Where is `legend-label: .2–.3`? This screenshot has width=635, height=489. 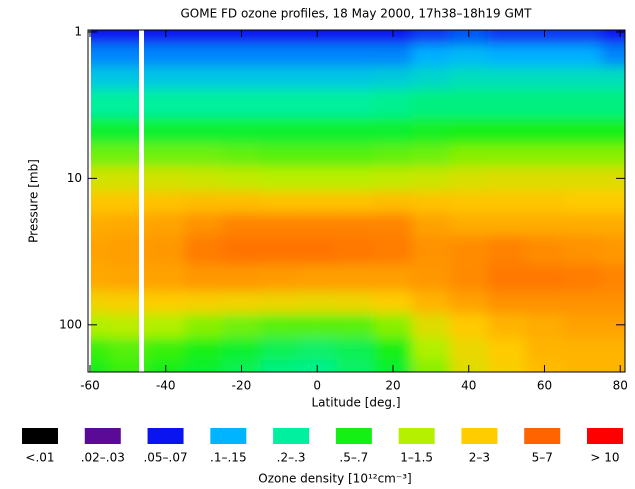
legend-label: .2–.3 is located at coordinates (291, 458).